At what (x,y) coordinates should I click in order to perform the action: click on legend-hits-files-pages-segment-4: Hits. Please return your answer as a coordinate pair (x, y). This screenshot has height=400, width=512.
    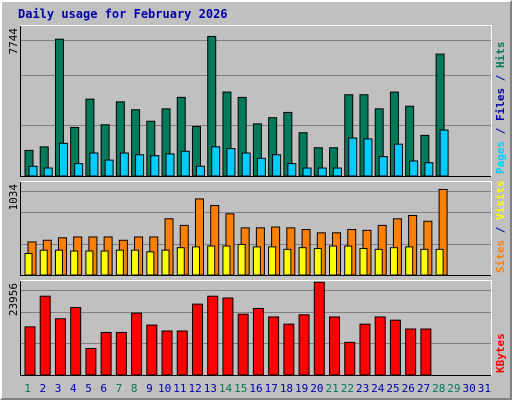
    Looking at the image, I should click on (500, 55).